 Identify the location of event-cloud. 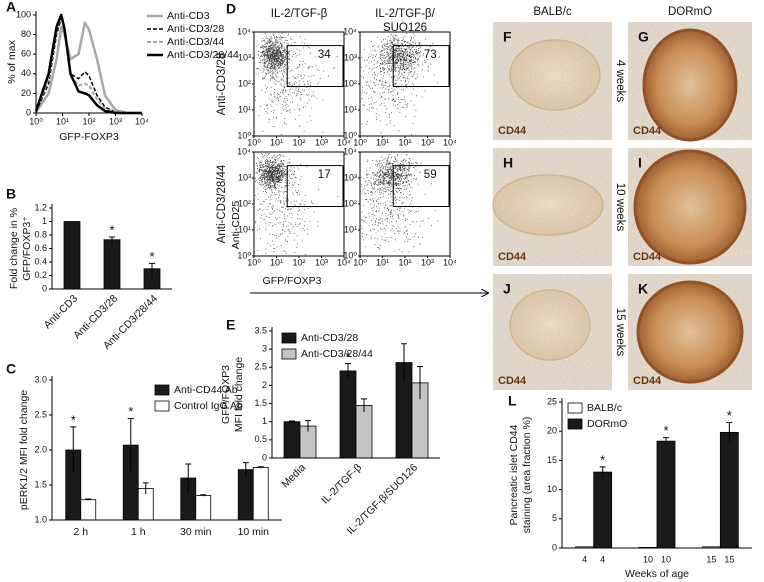
(296, 84).